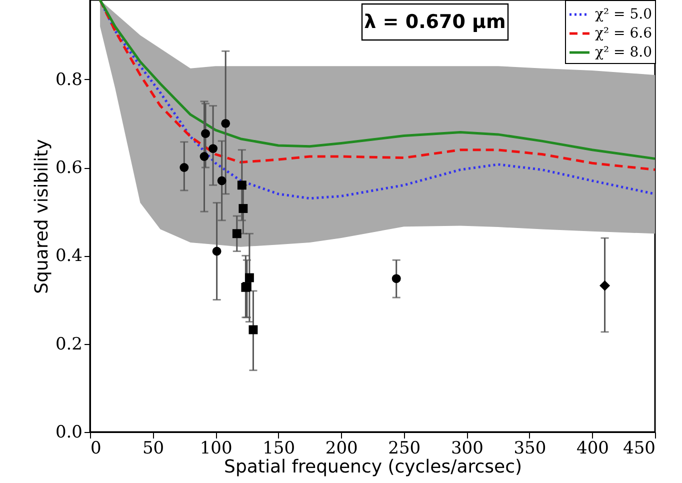 The width and height of the screenshot is (682, 483). Describe the element at coordinates (467, 448) in the screenshot. I see `x-tick-label: 300` at that location.